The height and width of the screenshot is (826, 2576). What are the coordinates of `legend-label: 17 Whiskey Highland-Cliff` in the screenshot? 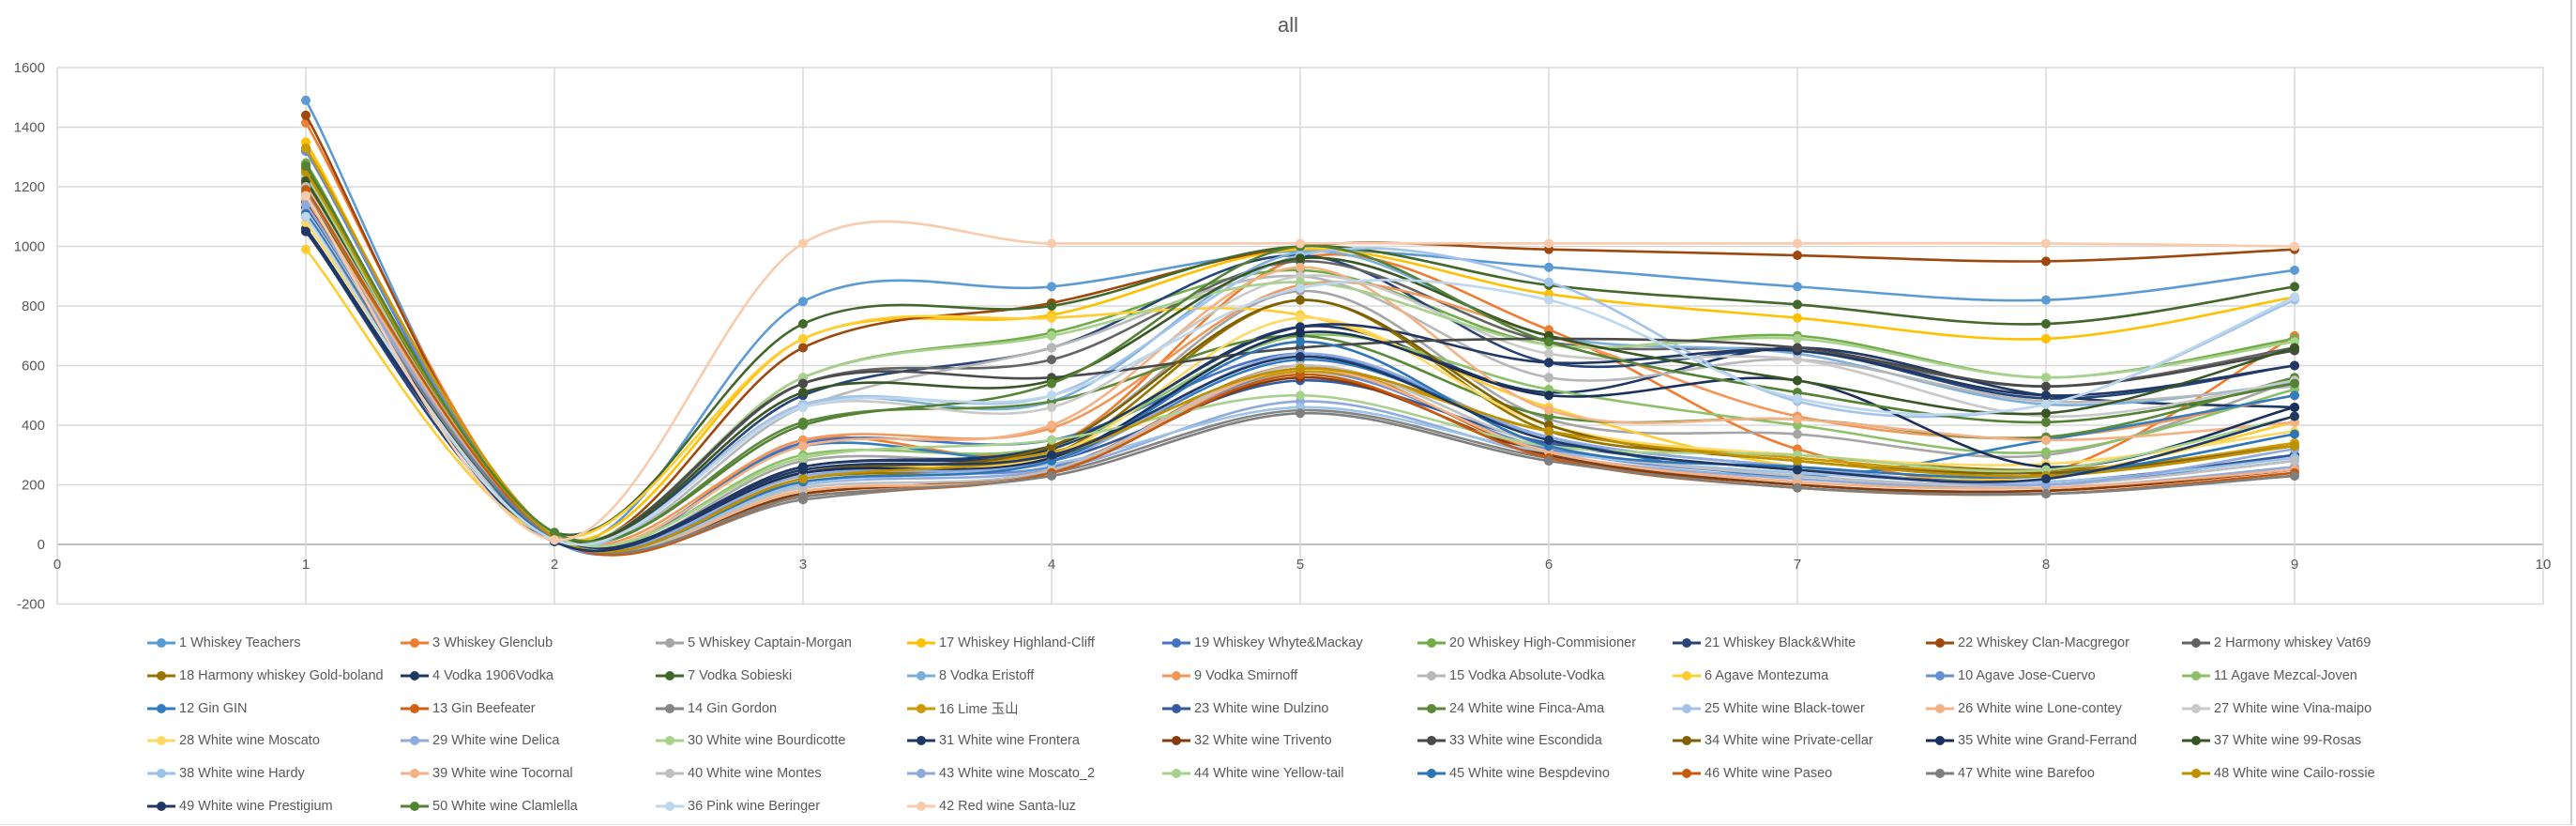 It's located at (1017, 642).